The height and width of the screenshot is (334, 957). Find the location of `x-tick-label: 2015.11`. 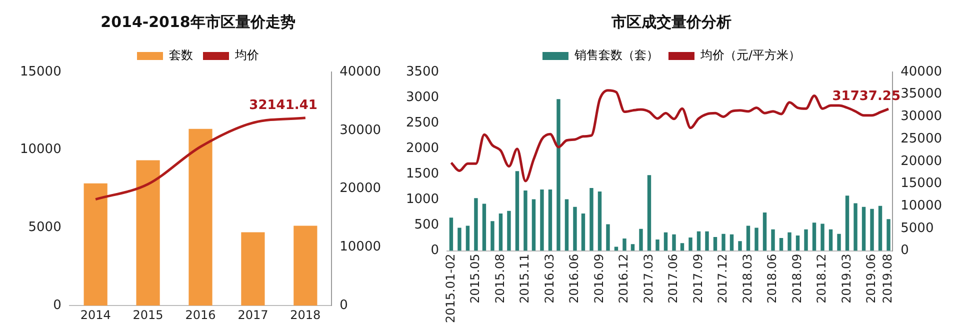

x-tick-label: 2015.11 is located at coordinates (525, 279).